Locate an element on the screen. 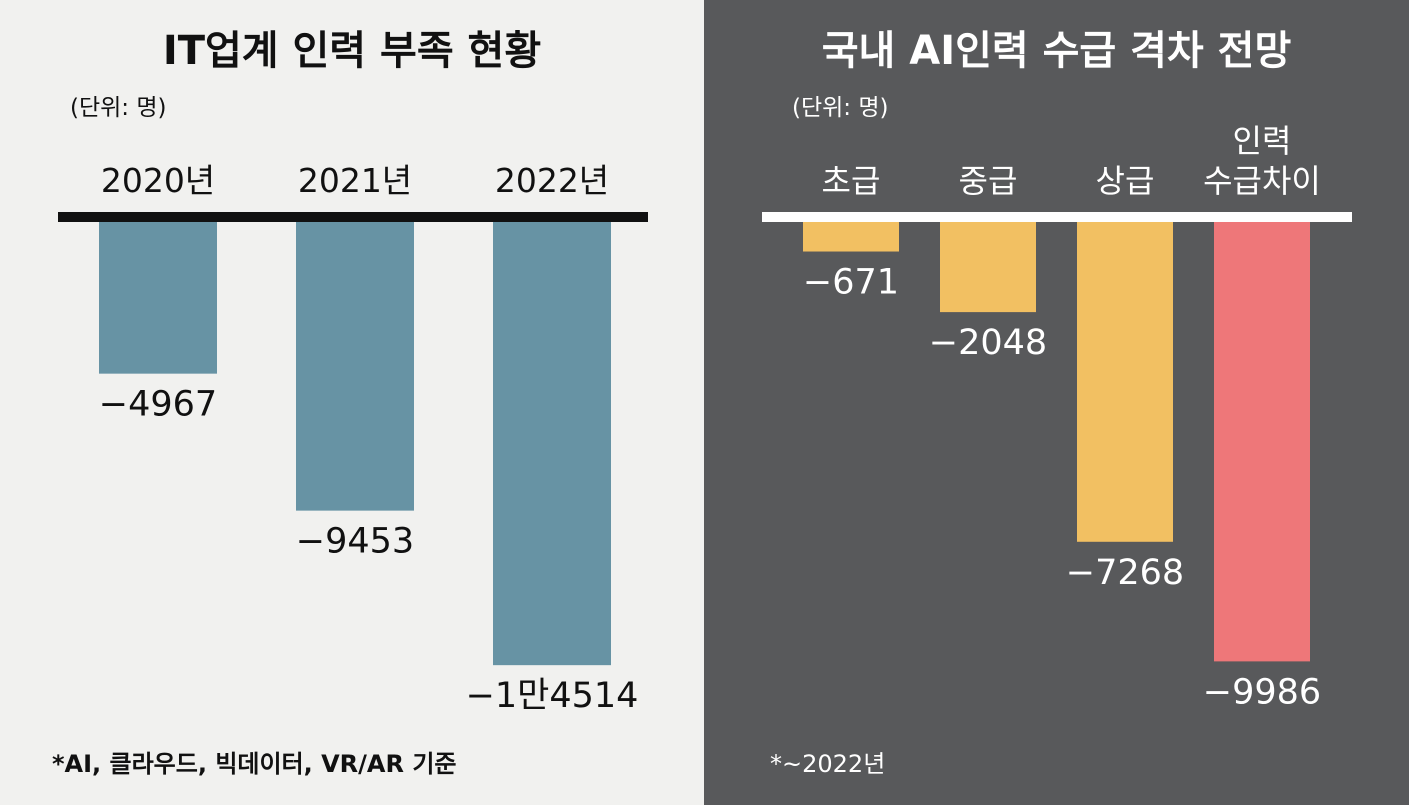 This screenshot has height=805, width=1409. data-label: −671 is located at coordinates (851, 283).